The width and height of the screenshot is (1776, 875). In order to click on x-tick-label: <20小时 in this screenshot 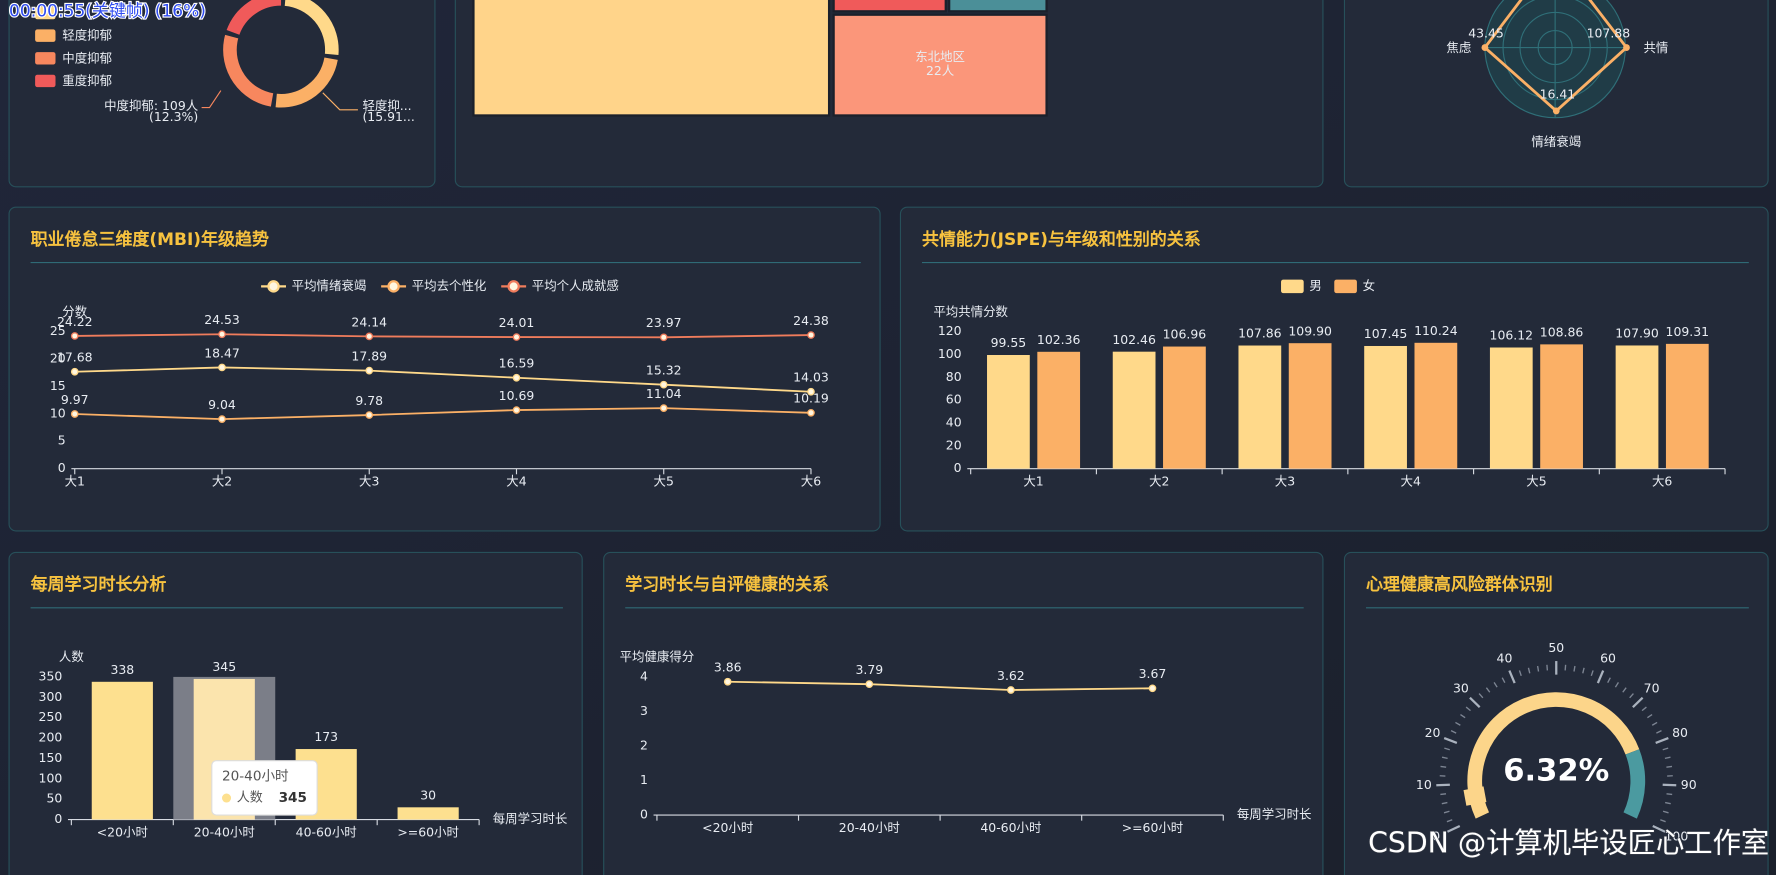, I will do `click(727, 827)`.